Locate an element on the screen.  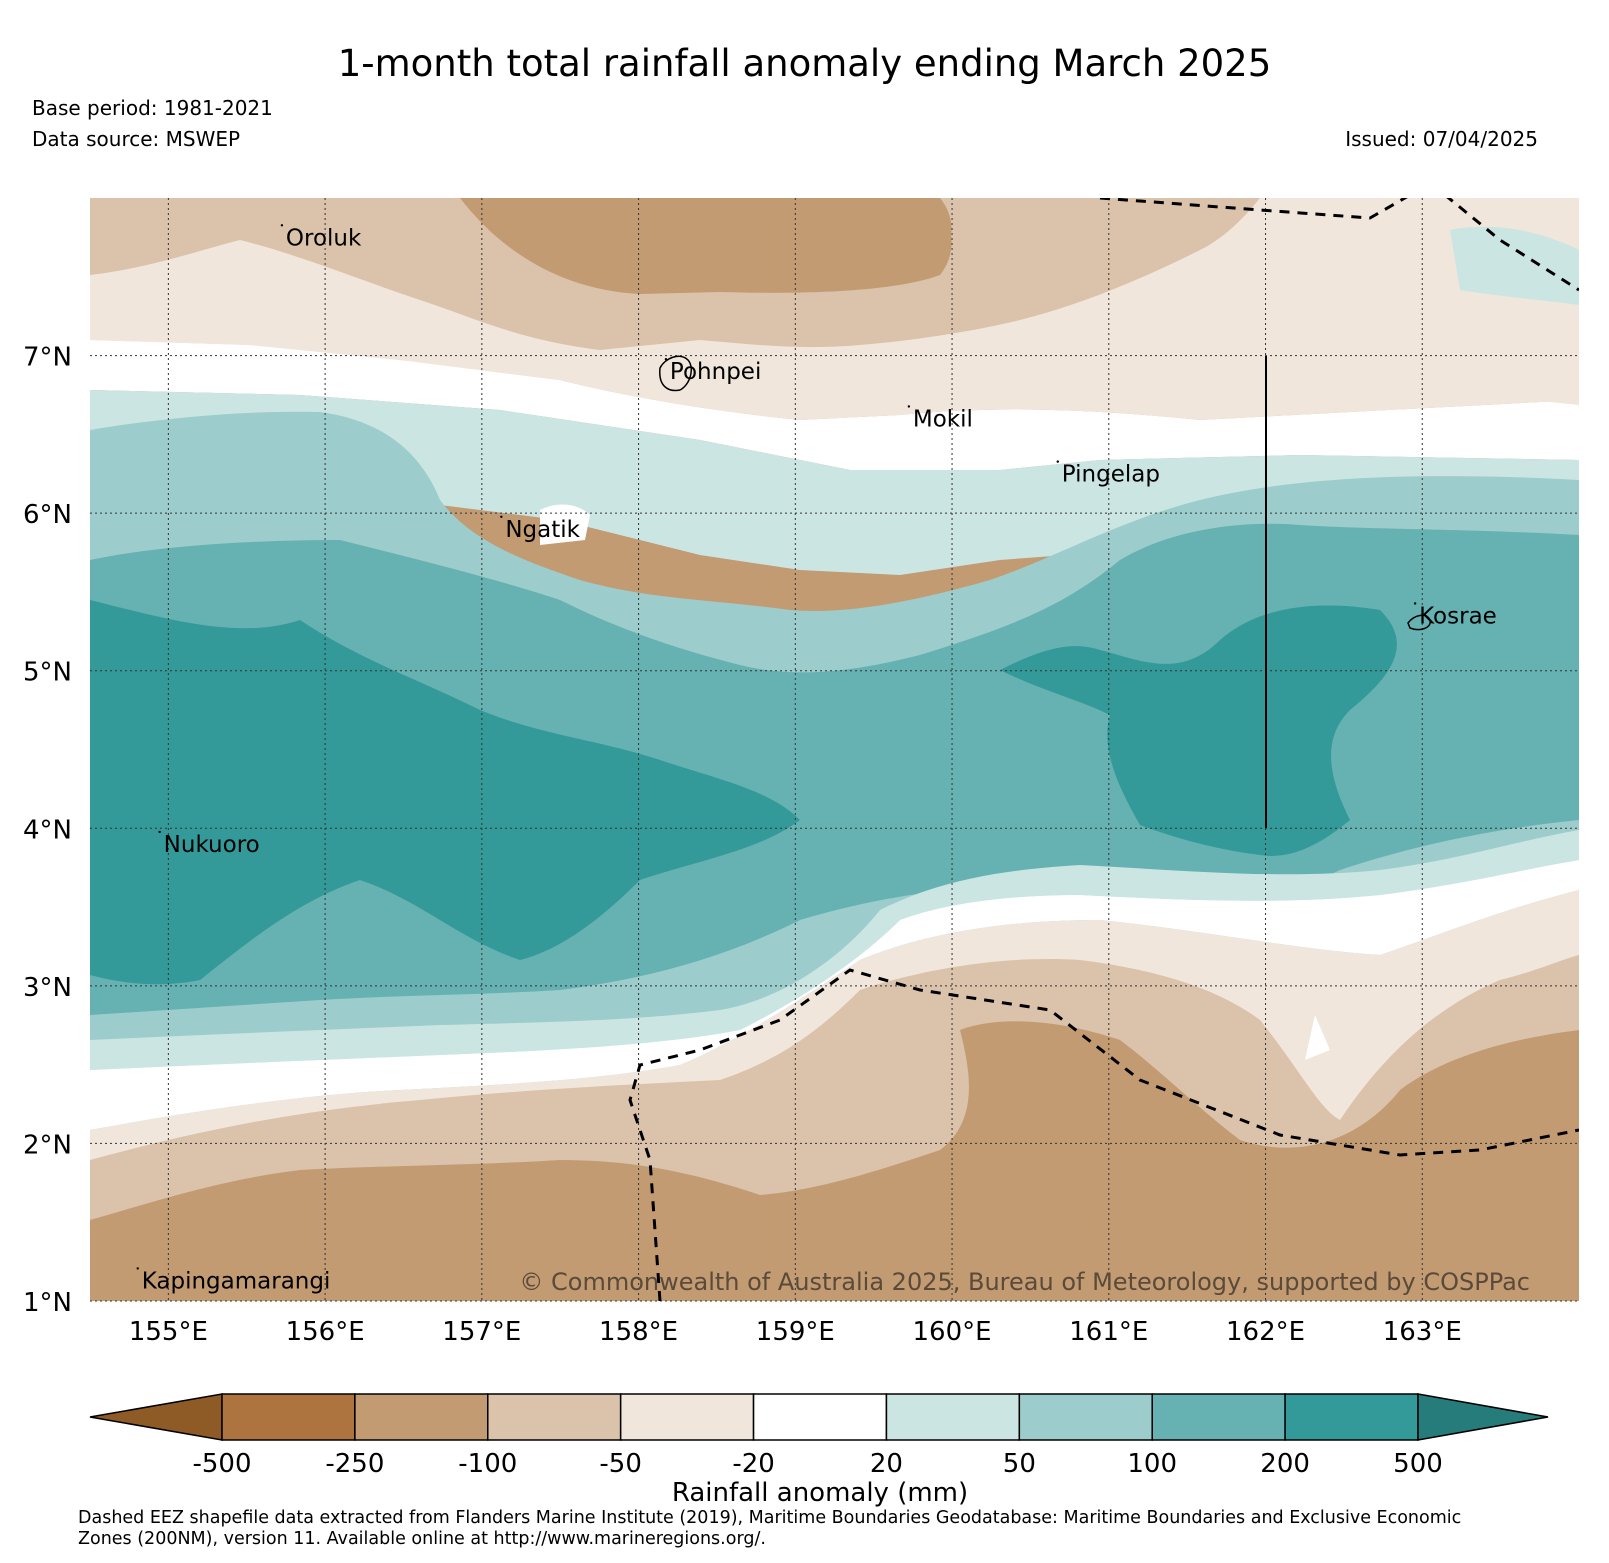
kosrae-outline is located at coordinates (1419, 622).